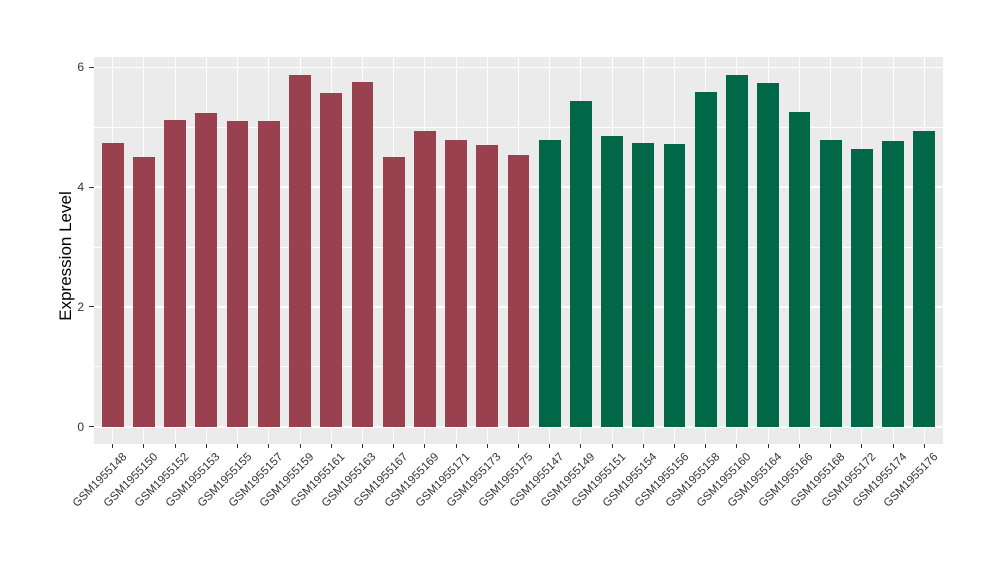 The image size is (1000, 580). I want to click on y-tick-label: 0, so click(80, 426).